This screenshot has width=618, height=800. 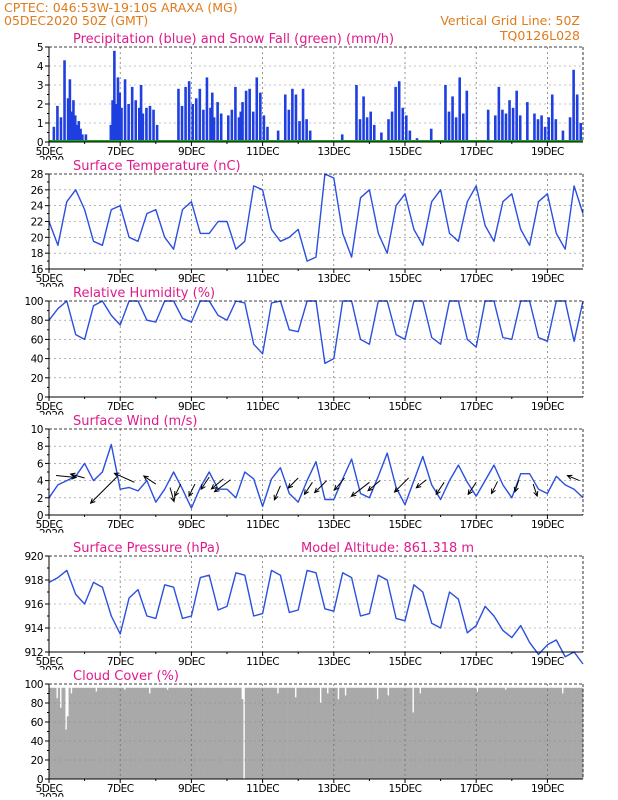 What do you see at coordinates (37, 742) in the screenshot?
I see `y-tick-label: 40` at bounding box center [37, 742].